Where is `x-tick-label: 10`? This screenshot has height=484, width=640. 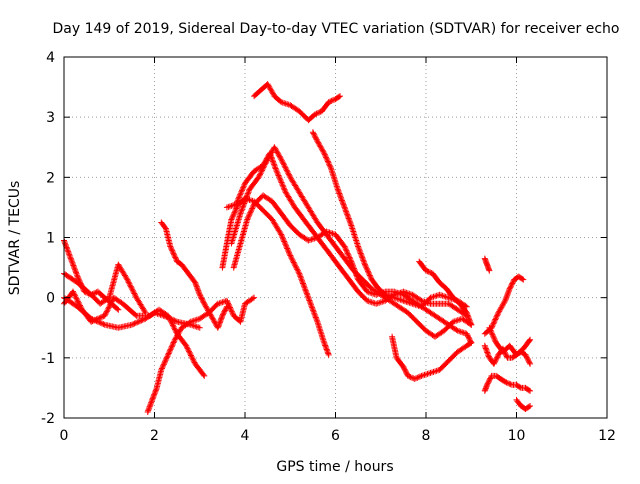
x-tick-label: 10 is located at coordinates (517, 436).